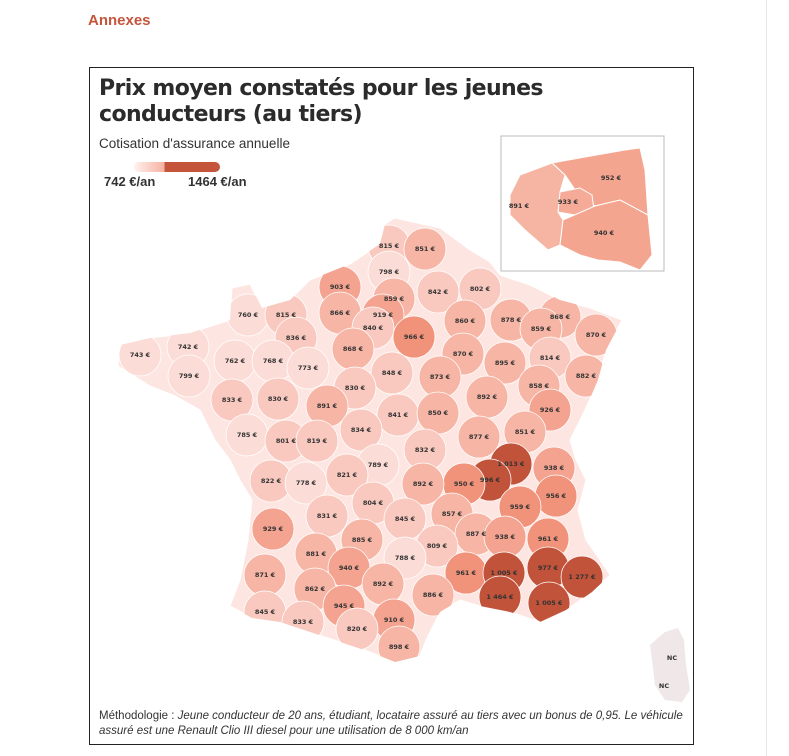  I want to click on department-price-label: 881 €, so click(316, 554).